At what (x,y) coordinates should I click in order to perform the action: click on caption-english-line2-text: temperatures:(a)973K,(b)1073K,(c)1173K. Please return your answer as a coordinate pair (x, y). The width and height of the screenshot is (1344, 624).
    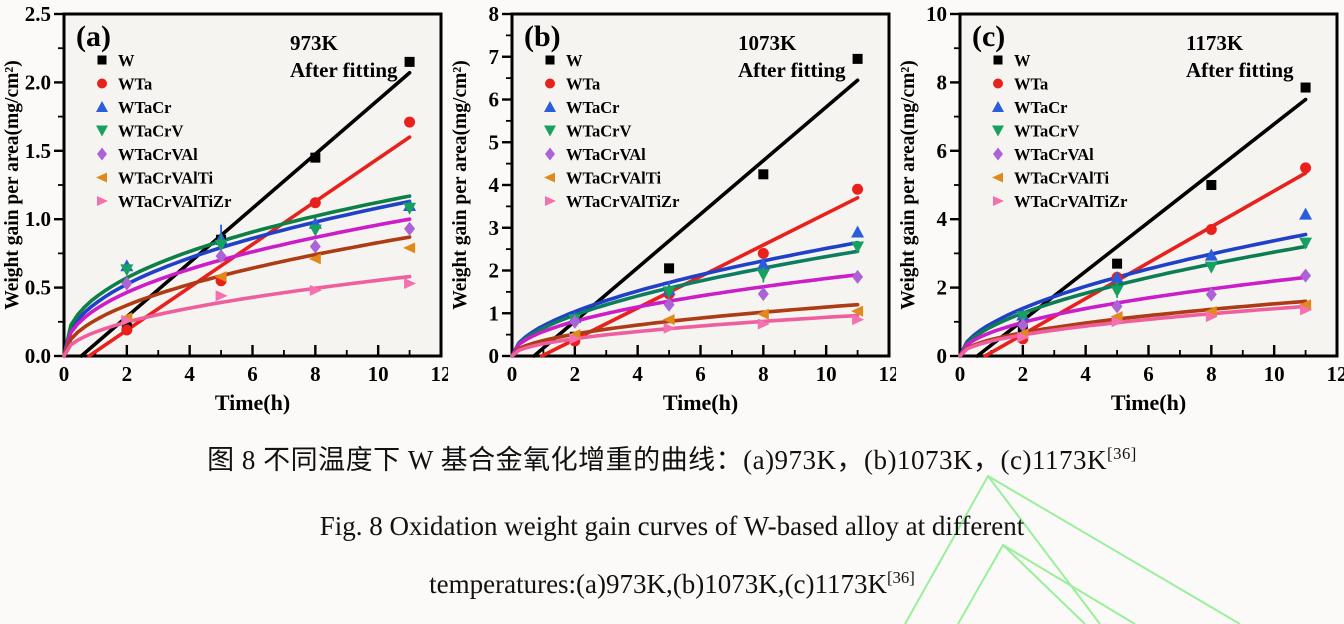
    Looking at the image, I should click on (658, 584).